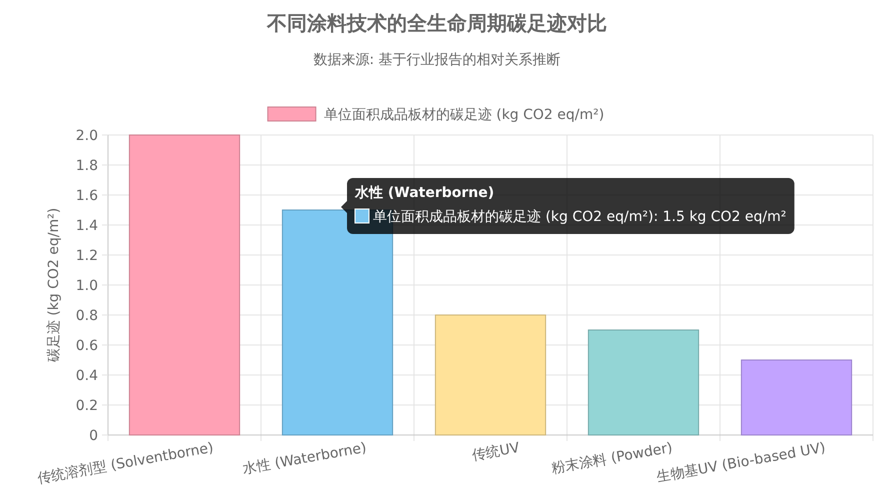 The width and height of the screenshot is (875, 500). I want to click on y-tick-label: 1.8, so click(87, 166).